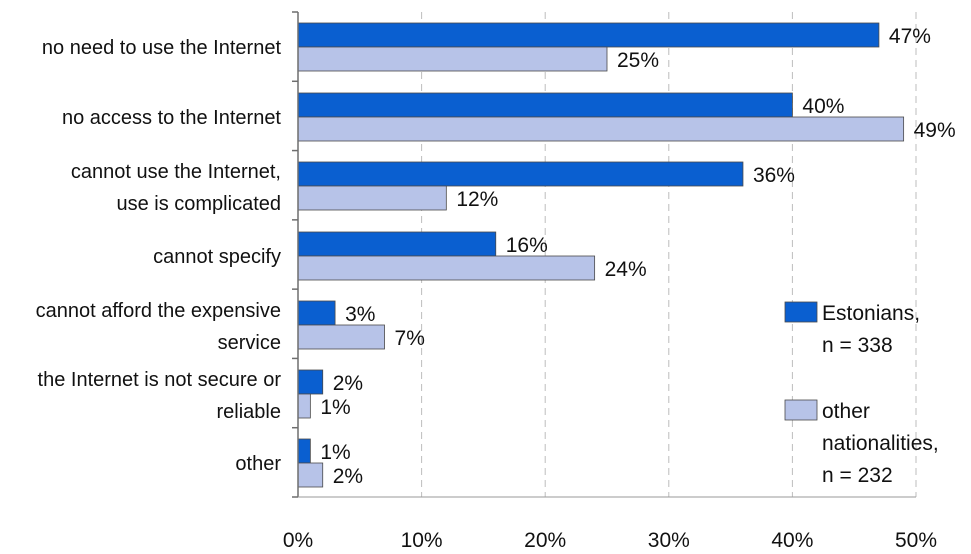 This screenshot has width=971, height=554. I want to click on legend-label: other, so click(846, 411).